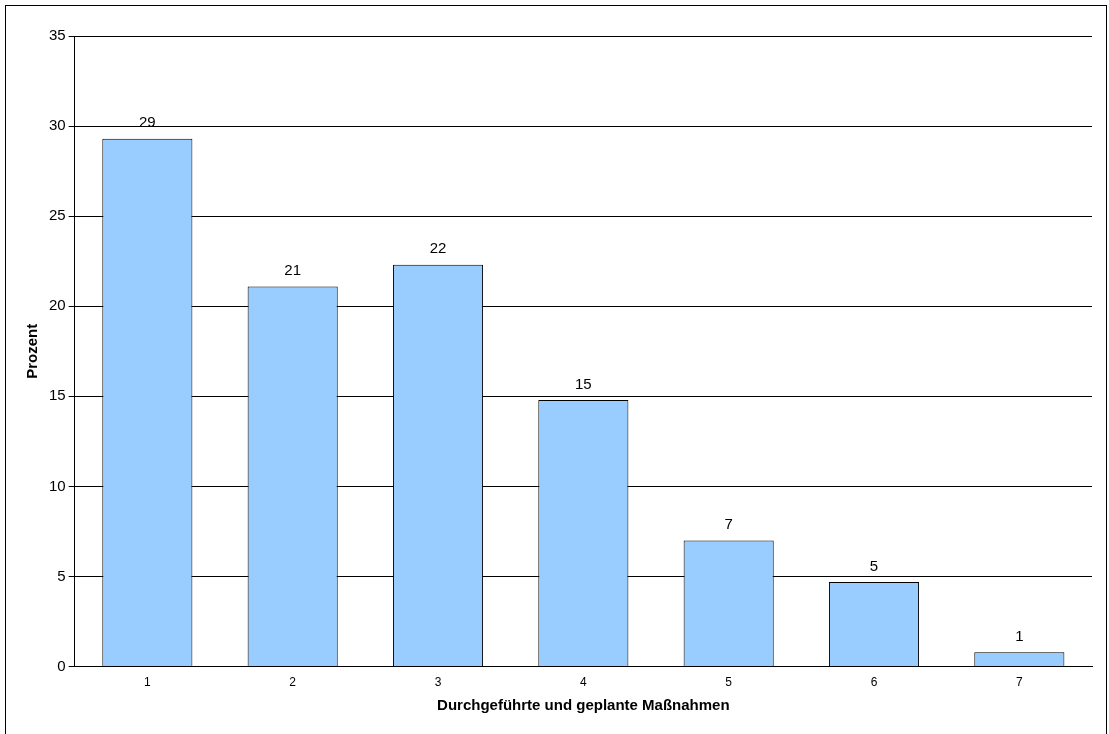 The height and width of the screenshot is (734, 1109). What do you see at coordinates (57, 395) in the screenshot?
I see `y-tick-label: 15` at bounding box center [57, 395].